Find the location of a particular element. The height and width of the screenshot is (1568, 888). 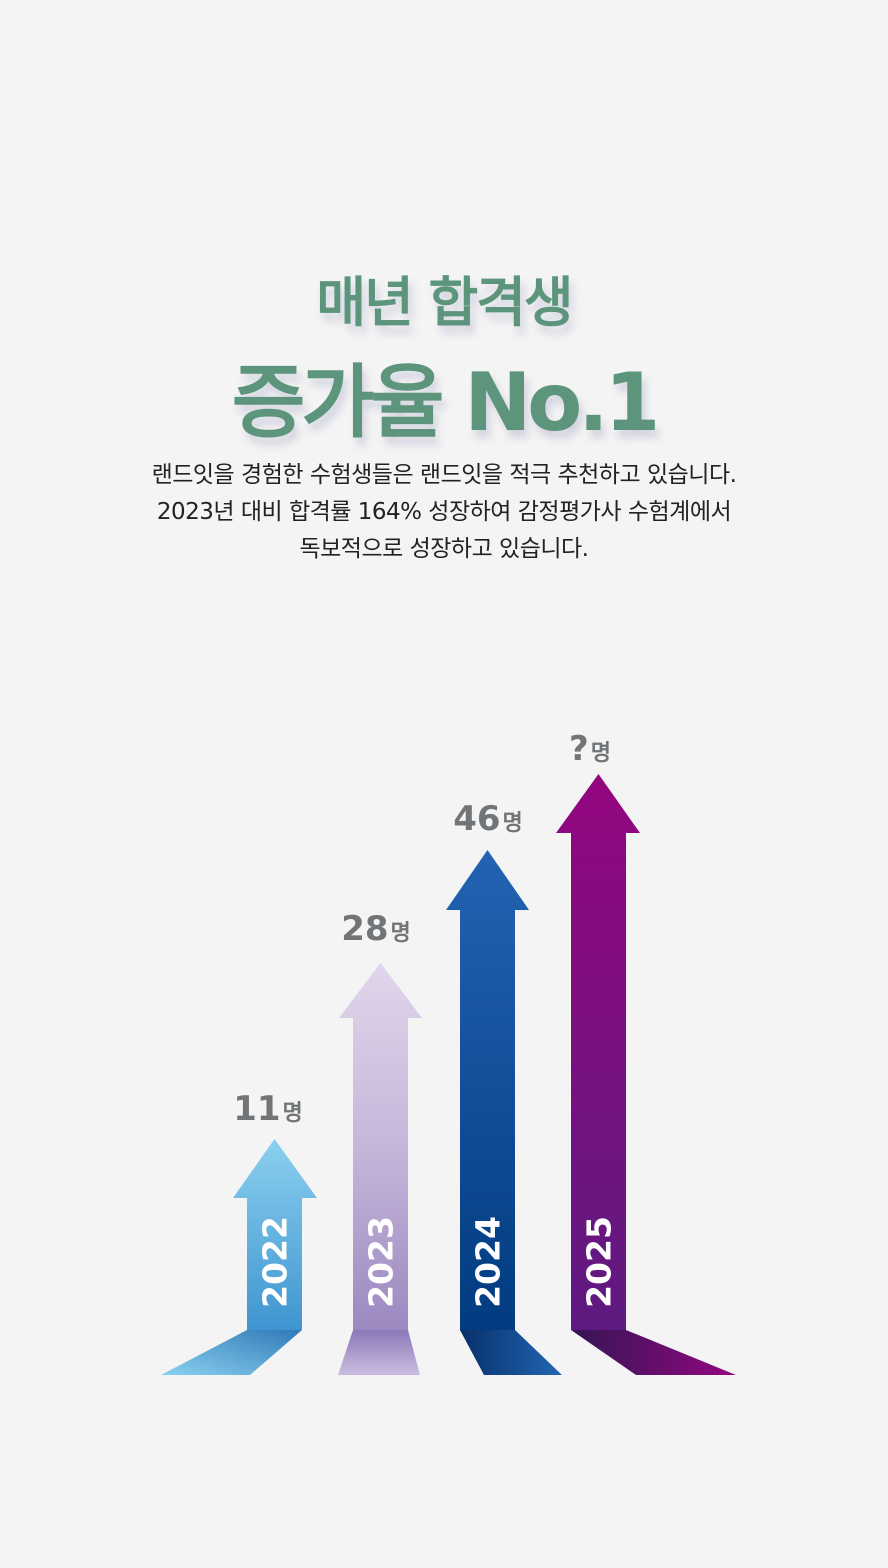

heading-line-1: 매년 합격생 is located at coordinates (444, 302).